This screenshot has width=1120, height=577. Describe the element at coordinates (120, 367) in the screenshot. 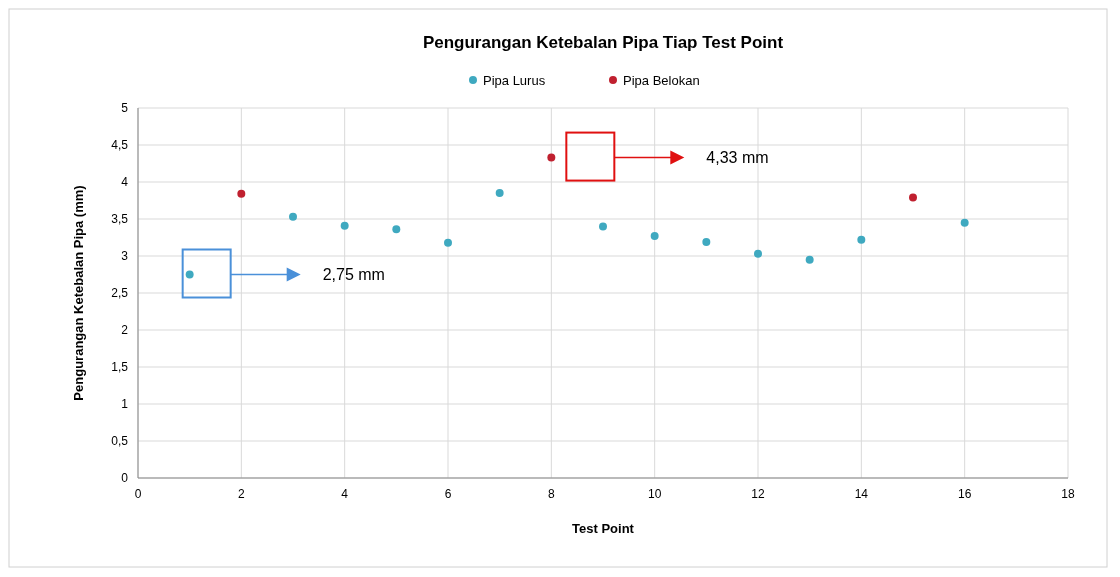

I see `y-tick-label: 1,5` at that location.